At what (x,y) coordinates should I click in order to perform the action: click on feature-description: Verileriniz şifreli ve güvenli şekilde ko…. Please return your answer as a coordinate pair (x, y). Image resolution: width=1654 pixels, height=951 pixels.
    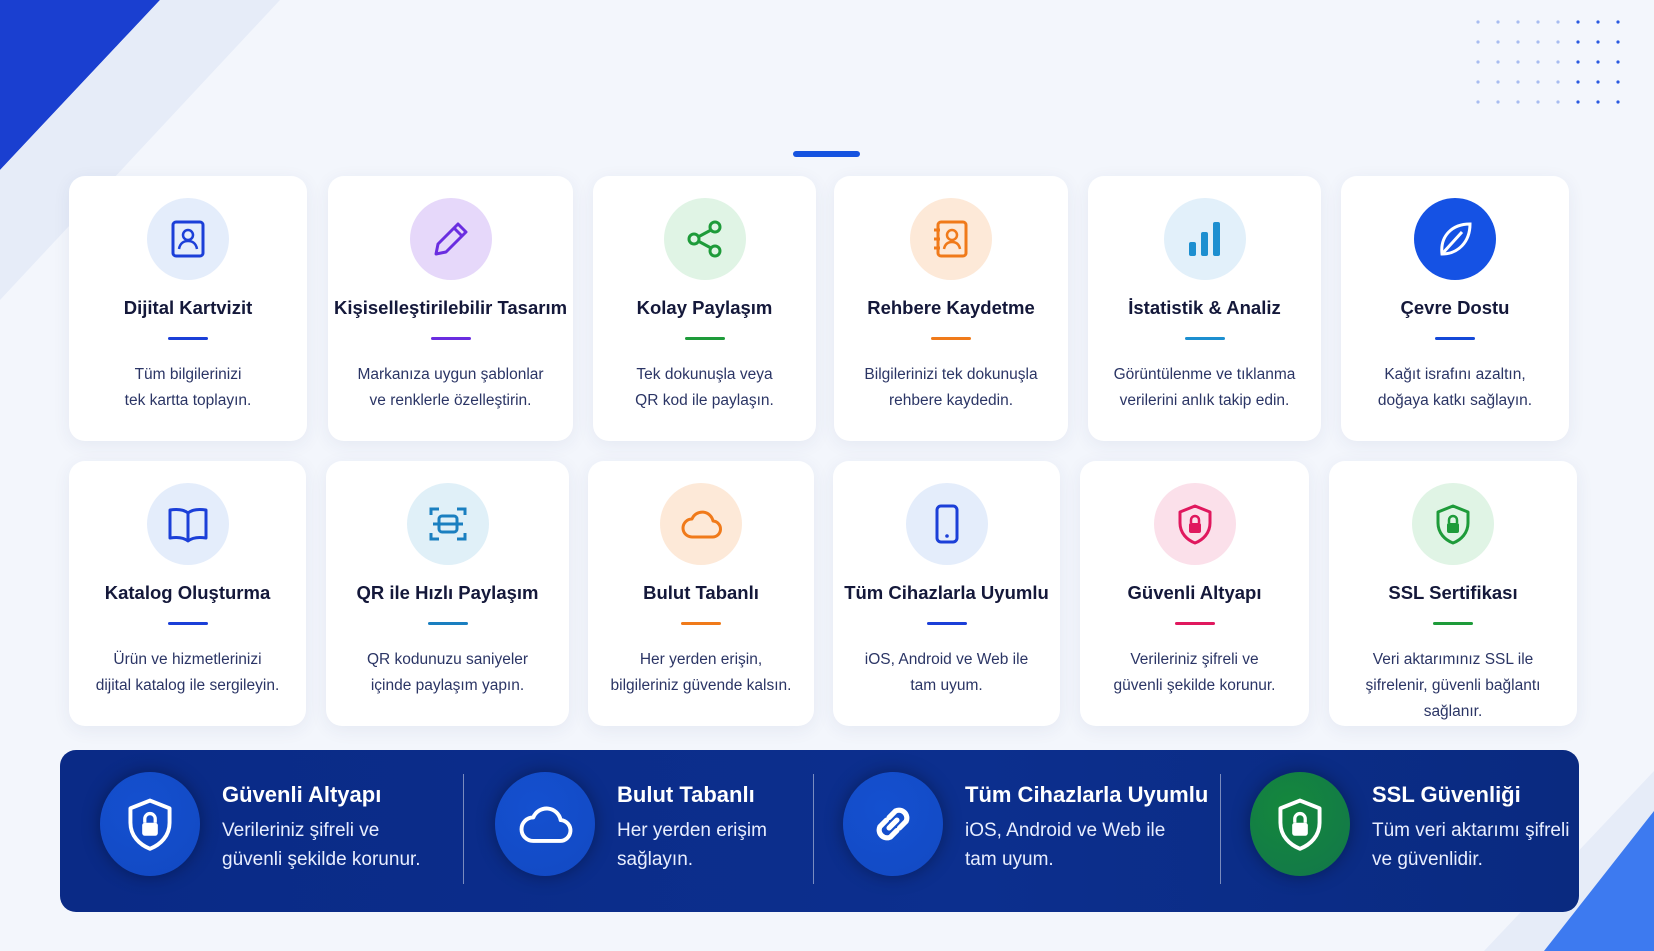
    Looking at the image, I should click on (1194, 673).